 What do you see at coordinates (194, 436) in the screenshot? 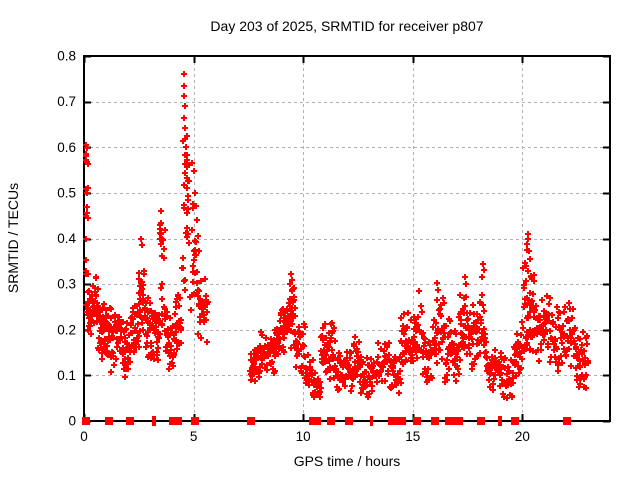
I see `x-tick-label: 5` at bounding box center [194, 436].